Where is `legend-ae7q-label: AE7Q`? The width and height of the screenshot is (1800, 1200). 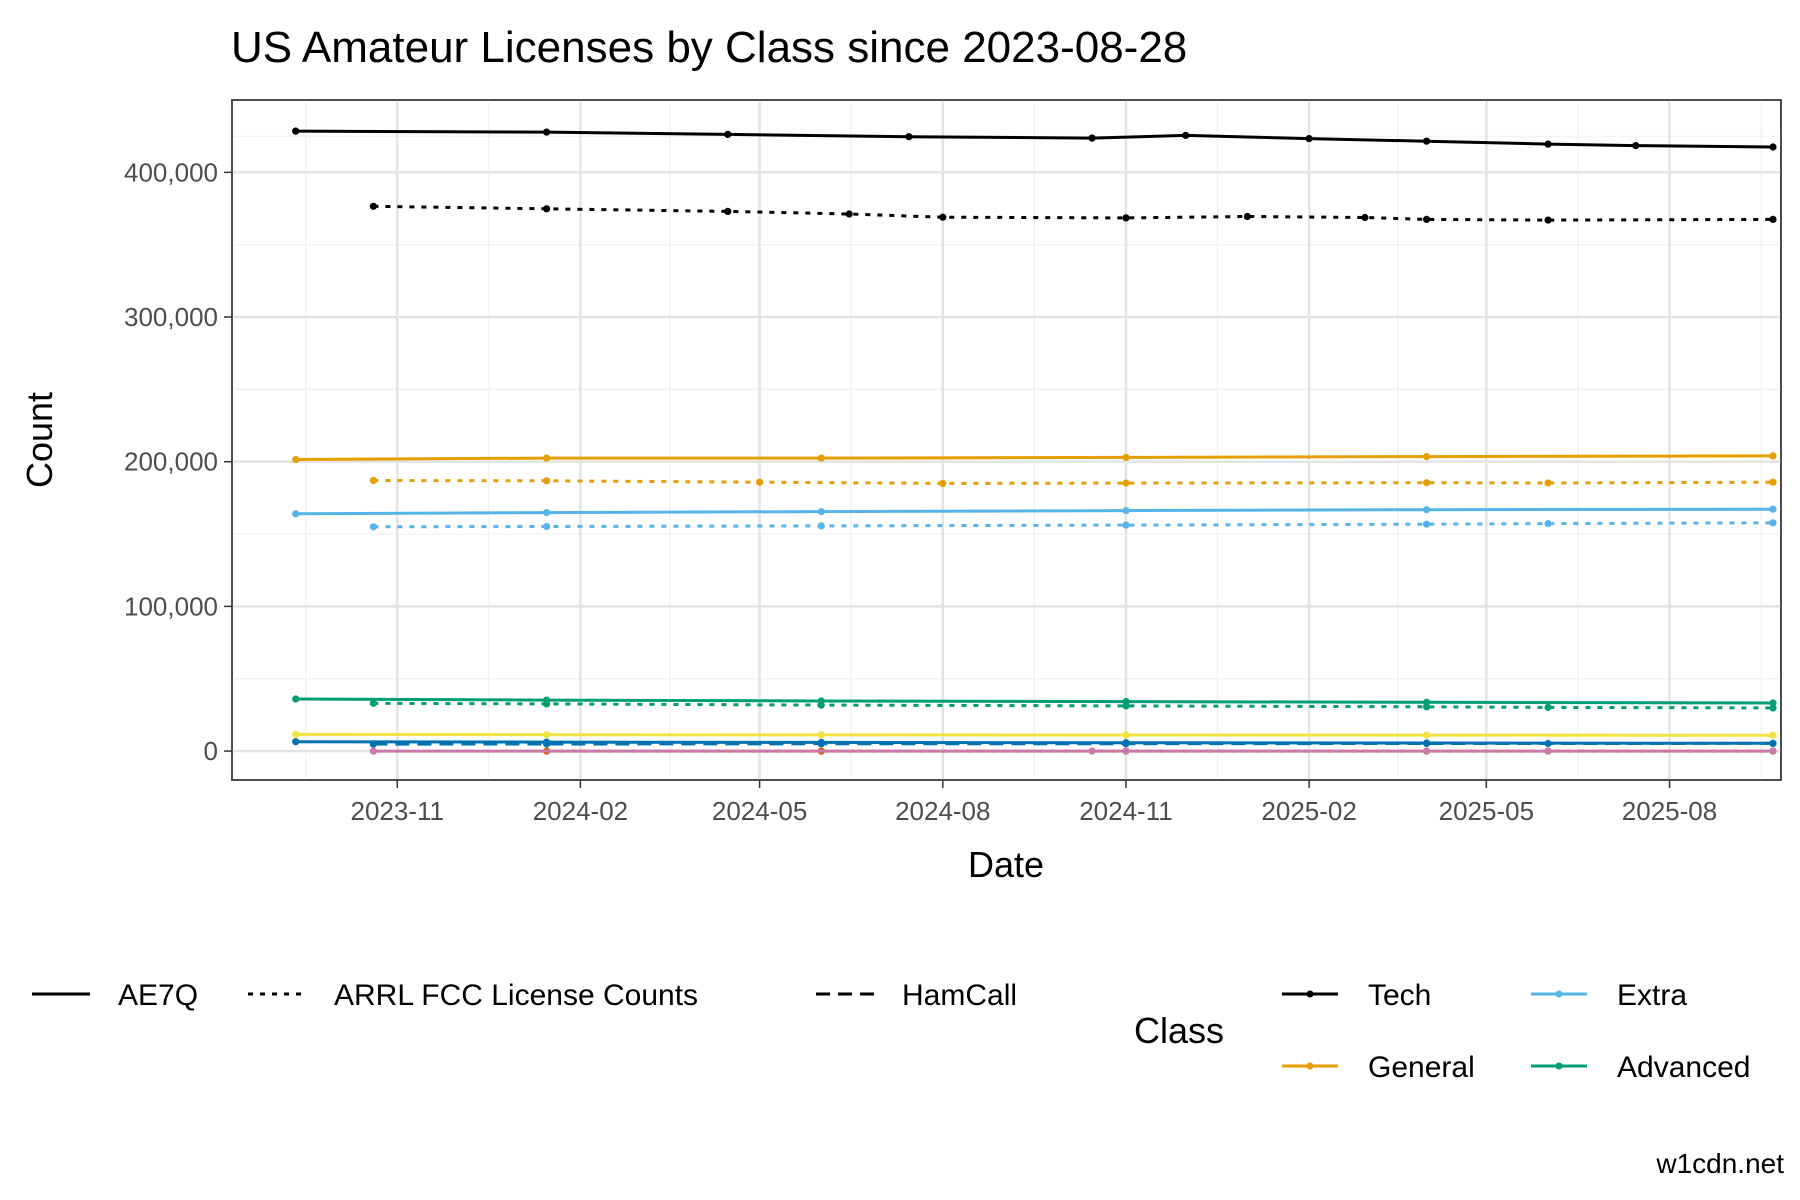
legend-ae7q-label: AE7Q is located at coordinates (158, 995).